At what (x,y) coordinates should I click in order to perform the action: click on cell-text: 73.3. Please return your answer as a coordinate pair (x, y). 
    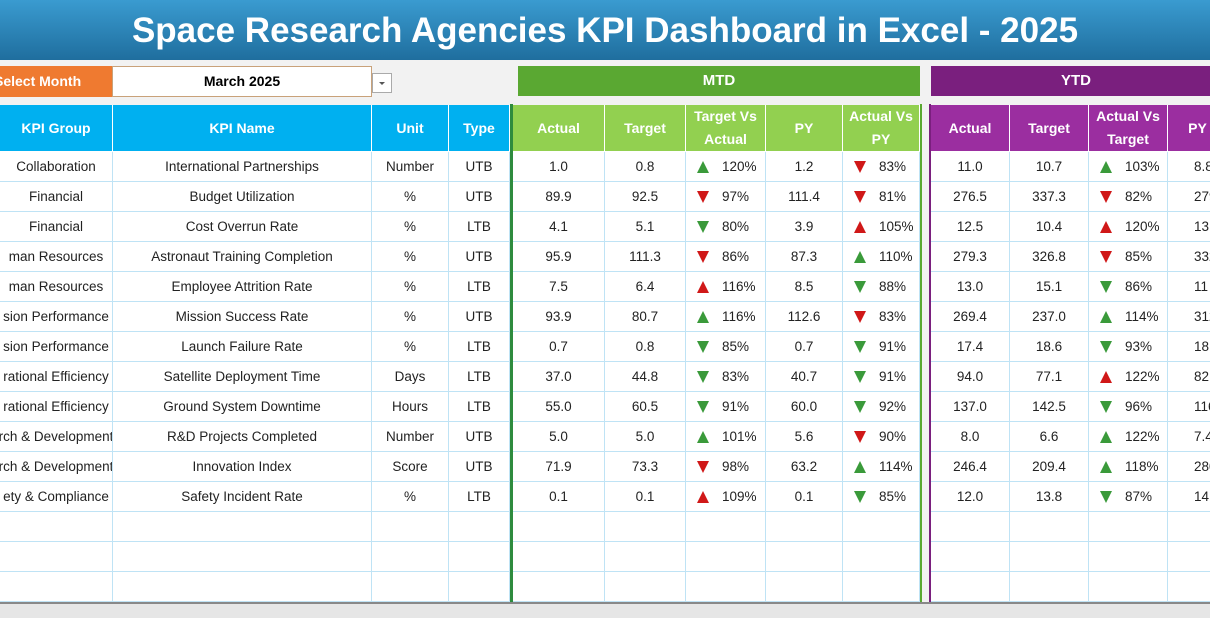
    Looking at the image, I should click on (645, 466).